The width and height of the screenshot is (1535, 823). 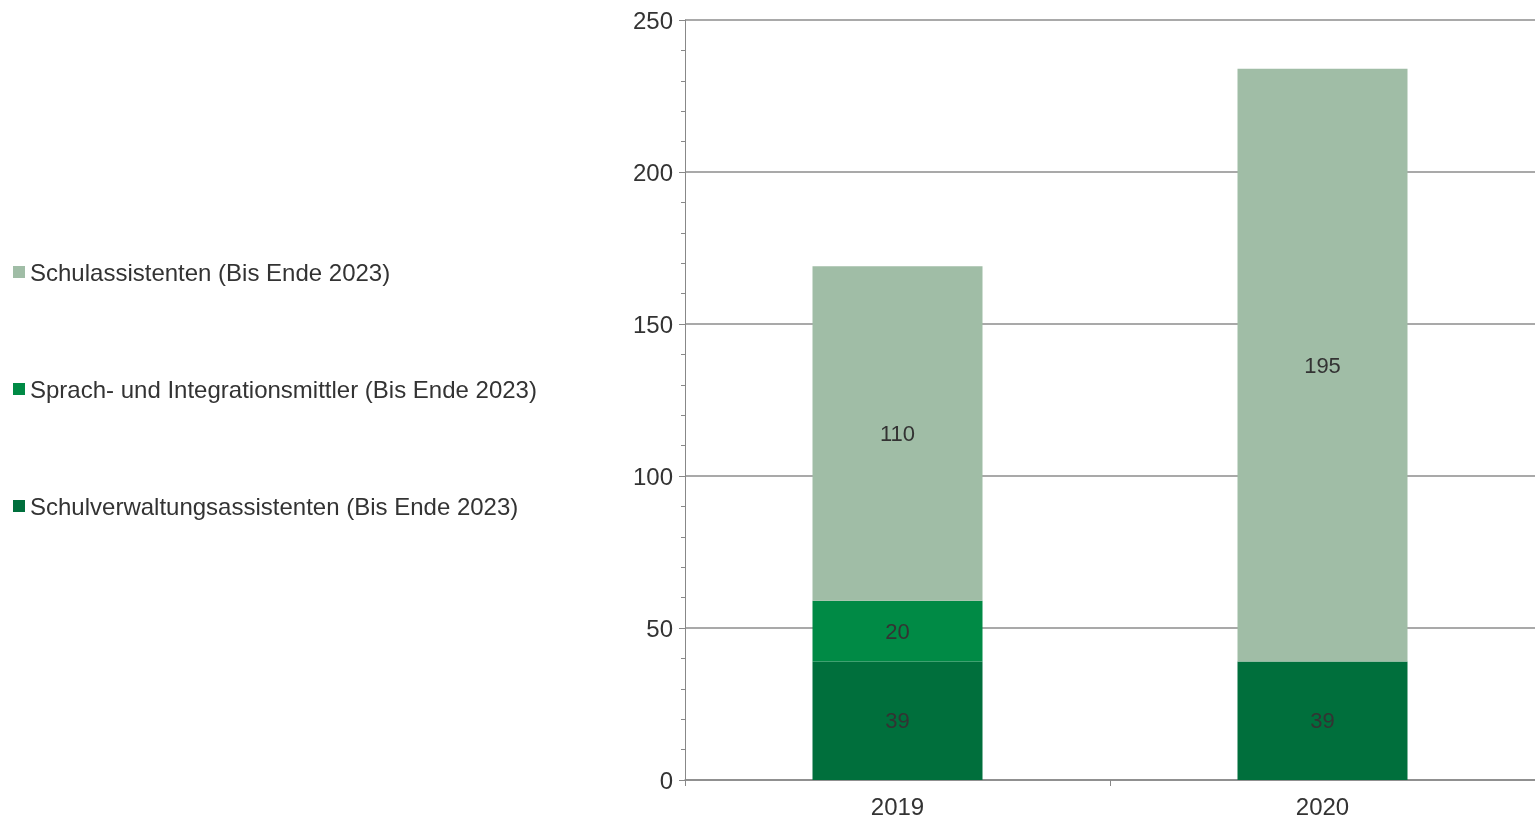 I want to click on x-tick-label: 2020, so click(x=1322, y=806).